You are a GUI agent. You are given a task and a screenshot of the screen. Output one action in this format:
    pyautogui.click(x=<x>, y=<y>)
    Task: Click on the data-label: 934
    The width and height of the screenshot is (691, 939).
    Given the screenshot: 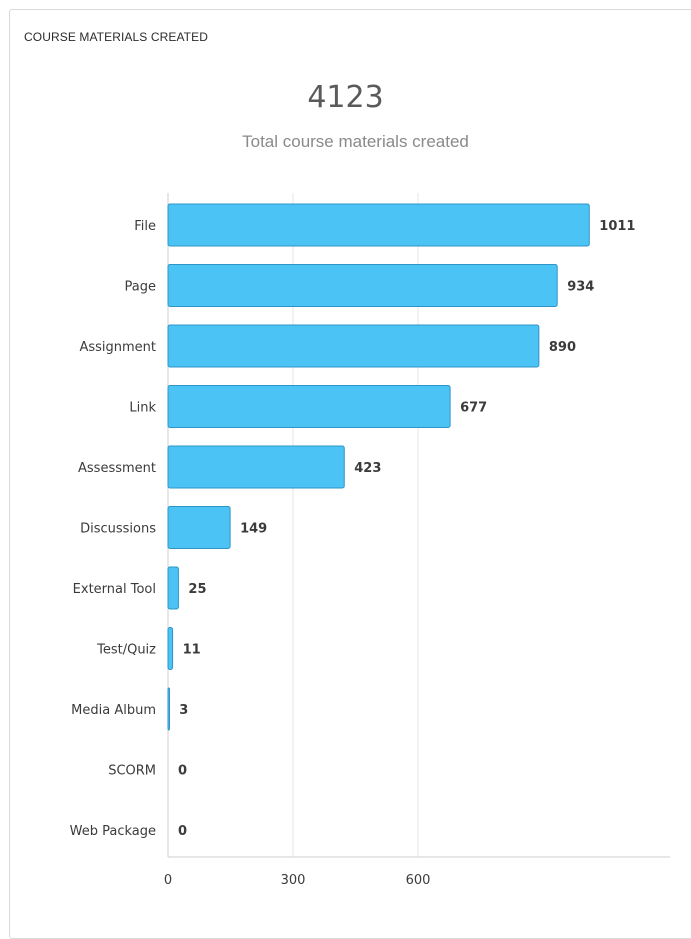 What is the action you would take?
    pyautogui.click(x=580, y=287)
    